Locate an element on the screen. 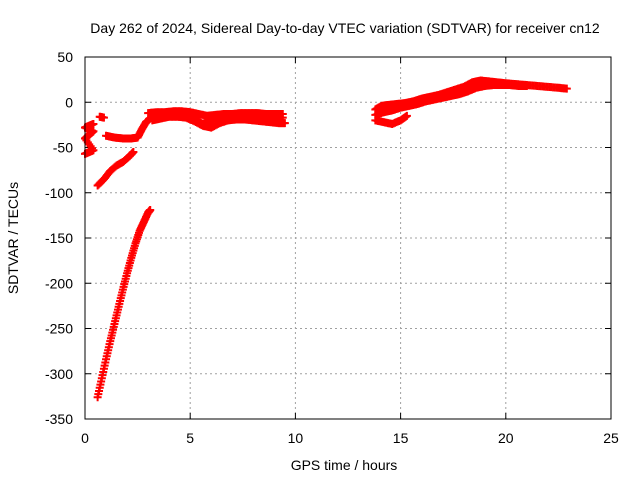  y-tick-label: -100 is located at coordinates (59, 193).